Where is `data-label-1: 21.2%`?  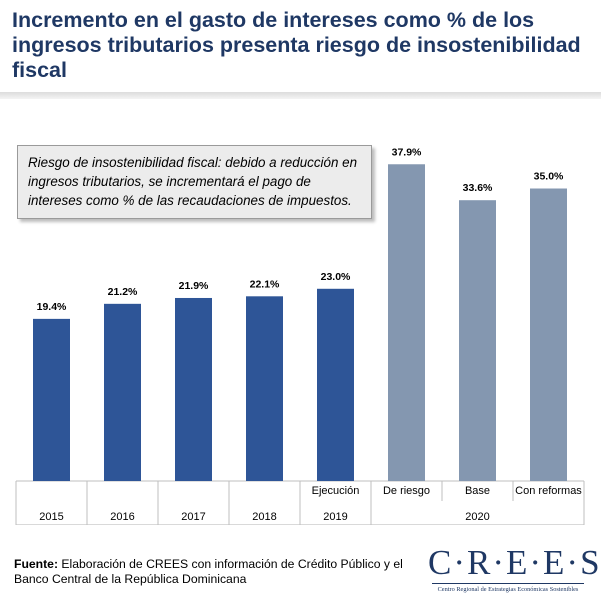
data-label-1: 21.2% is located at coordinates (123, 292).